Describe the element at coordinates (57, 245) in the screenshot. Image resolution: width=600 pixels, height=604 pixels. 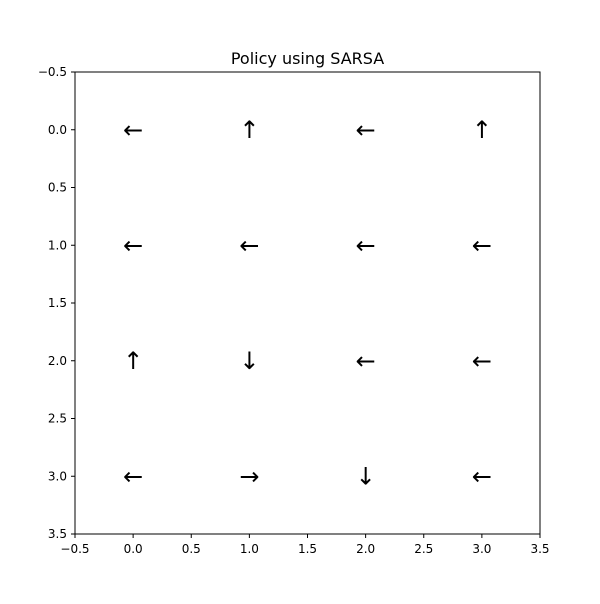
I see `y-tick-label: 1.0` at that location.